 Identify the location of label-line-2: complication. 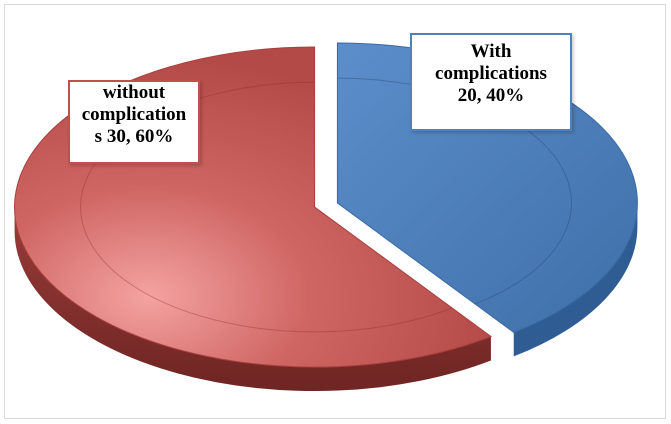
(134, 114).